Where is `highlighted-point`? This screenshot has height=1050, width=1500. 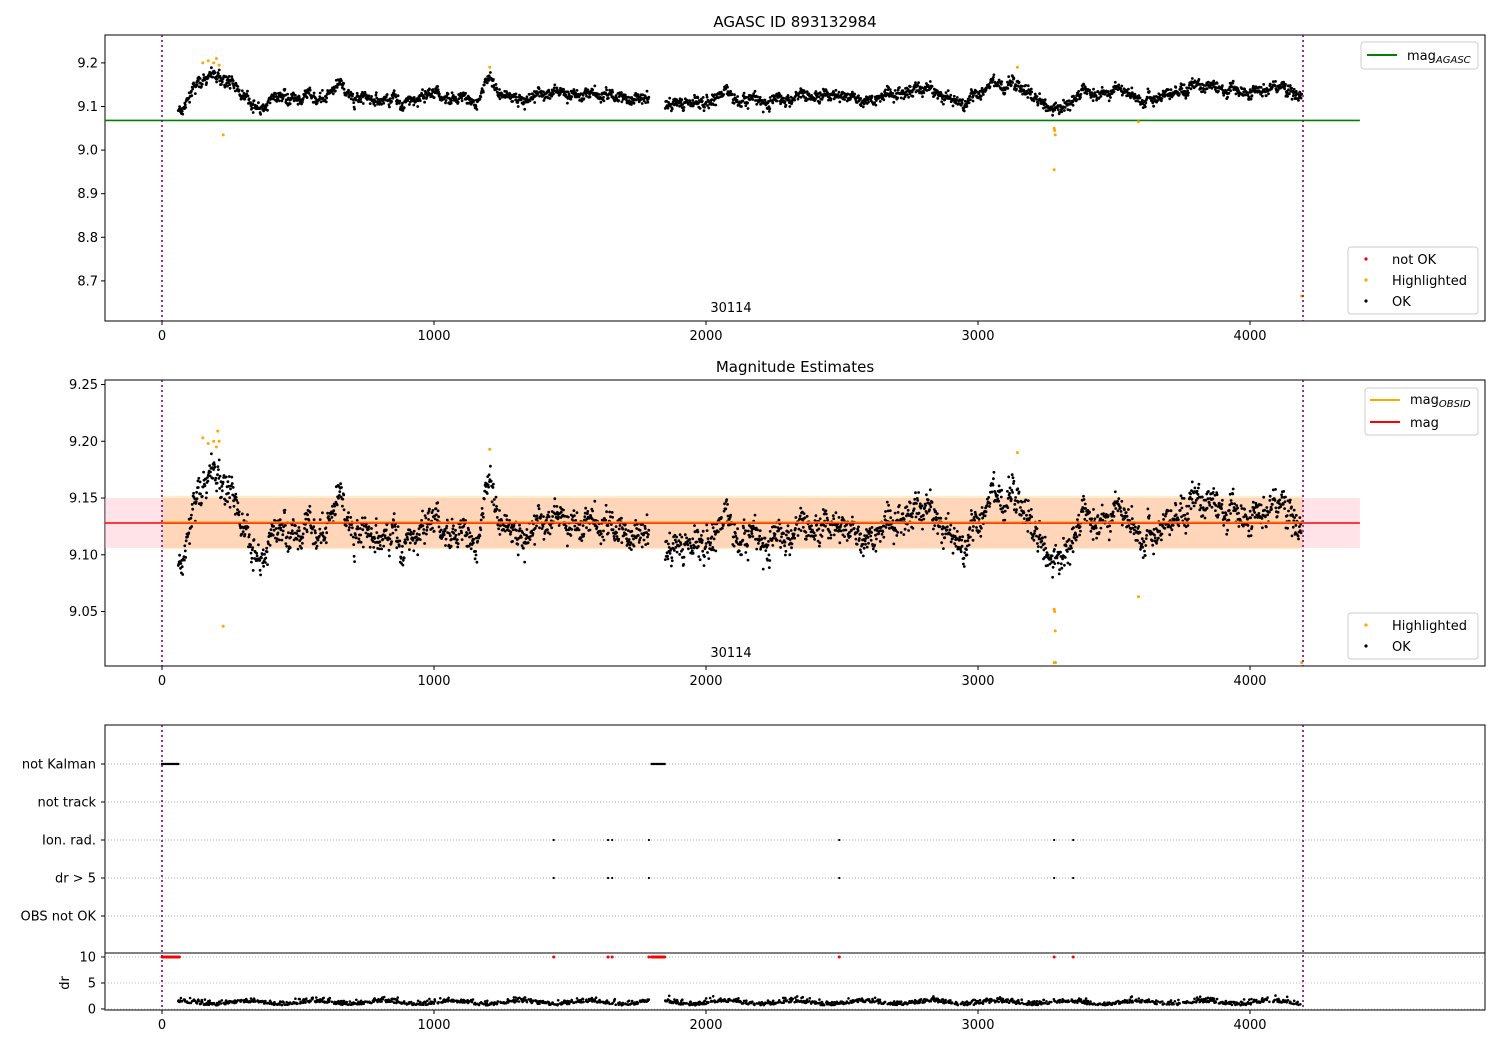
highlighted-point is located at coordinates (219, 65).